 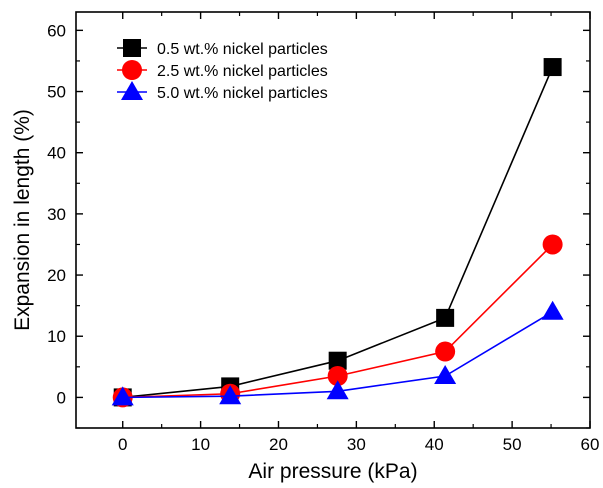 I want to click on y-tick-label-50: 50, so click(x=56, y=92).